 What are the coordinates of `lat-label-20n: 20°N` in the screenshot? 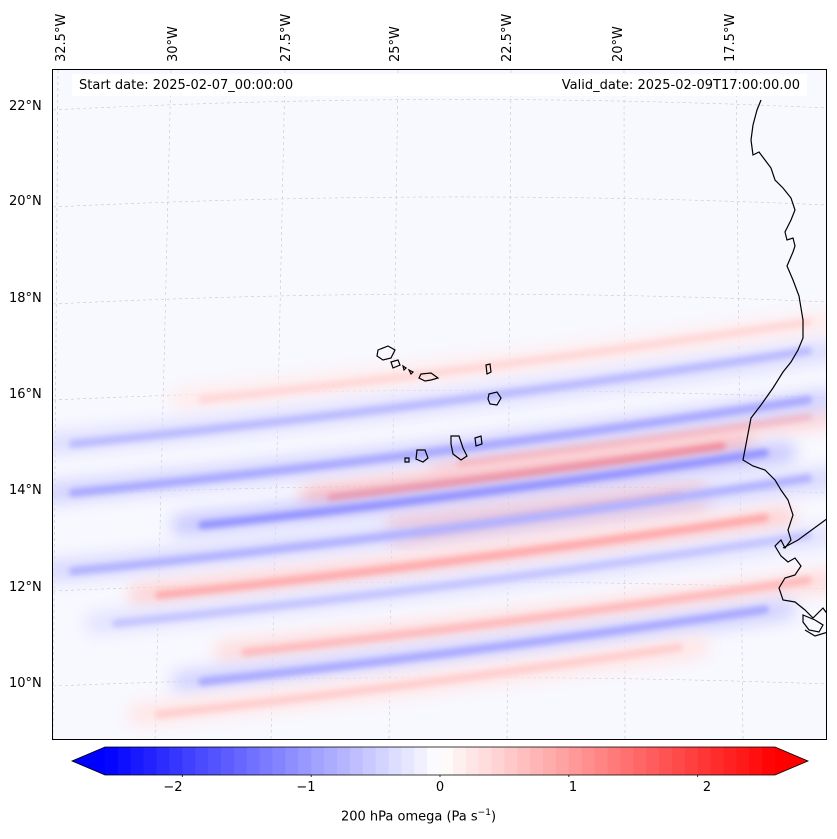 It's located at (25, 201).